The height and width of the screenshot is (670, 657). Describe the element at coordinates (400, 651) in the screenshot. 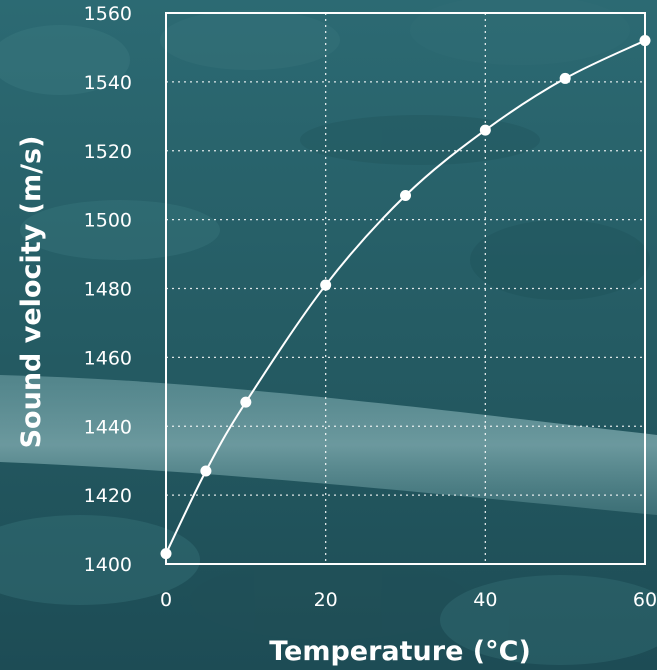

I see `x-axis-title: Temperature (°C)` at that location.